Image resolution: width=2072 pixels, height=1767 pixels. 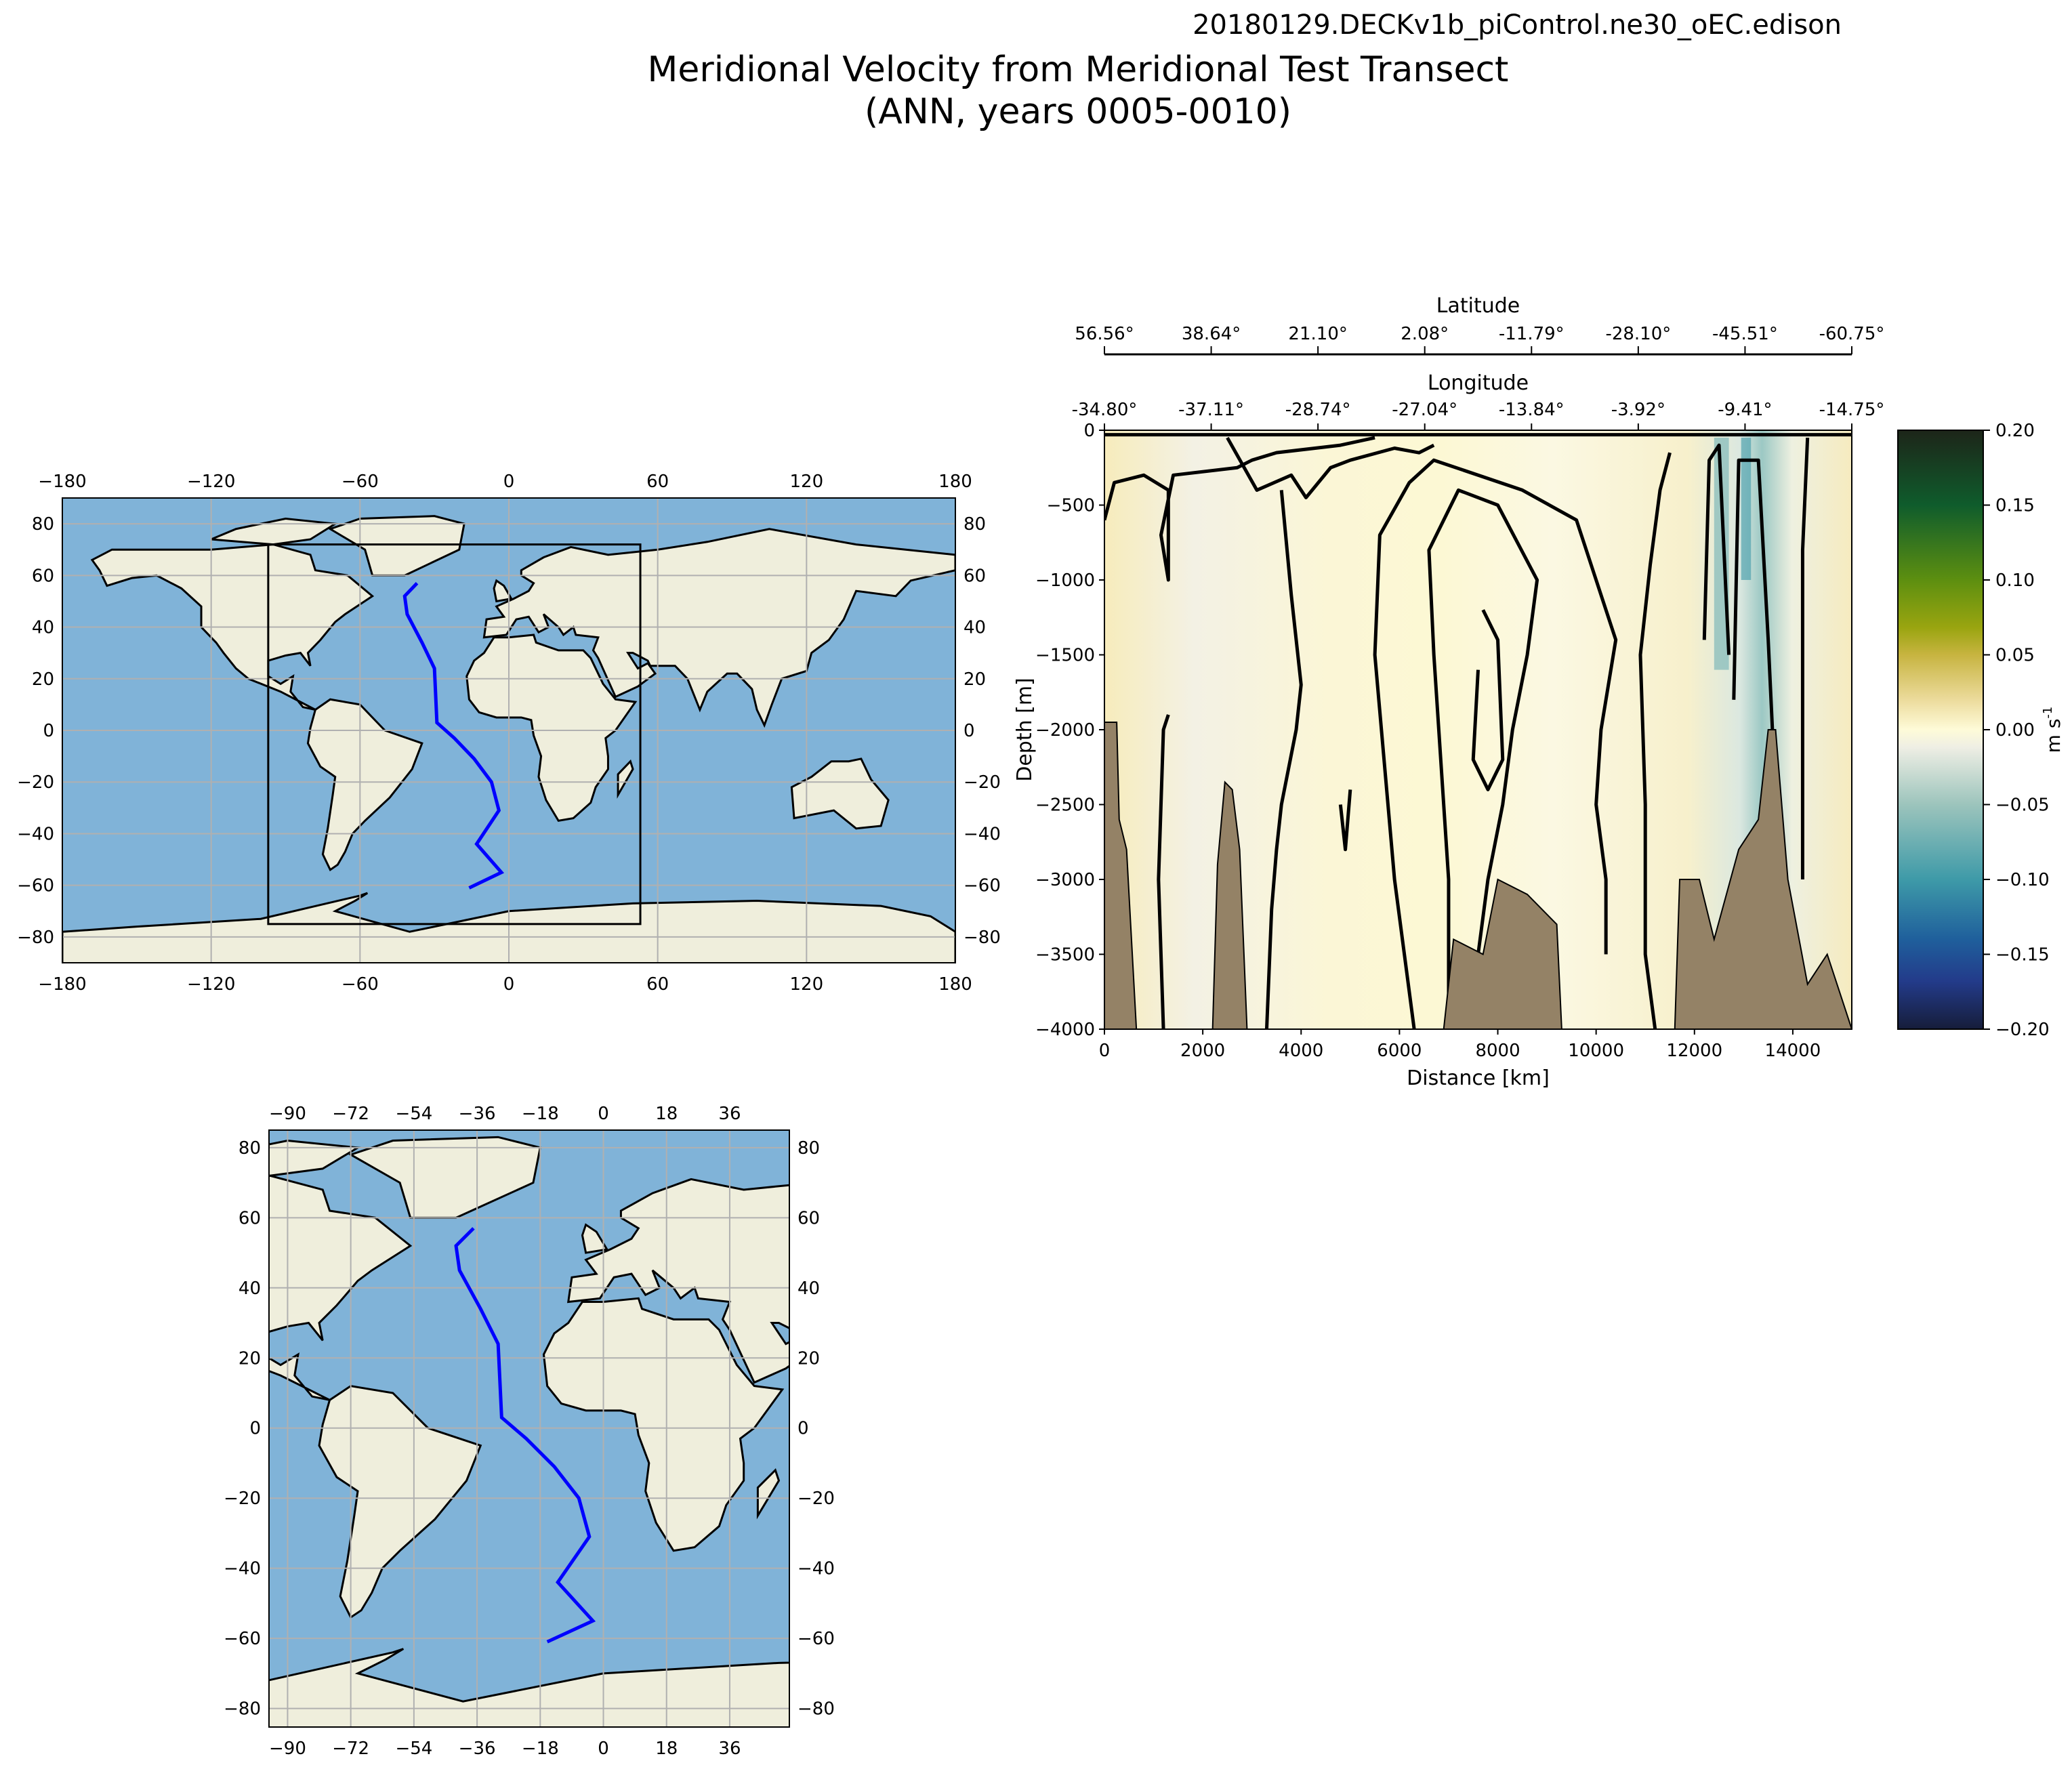 I want to click on colorbar-label: m s-1, so click(x=2053, y=730).